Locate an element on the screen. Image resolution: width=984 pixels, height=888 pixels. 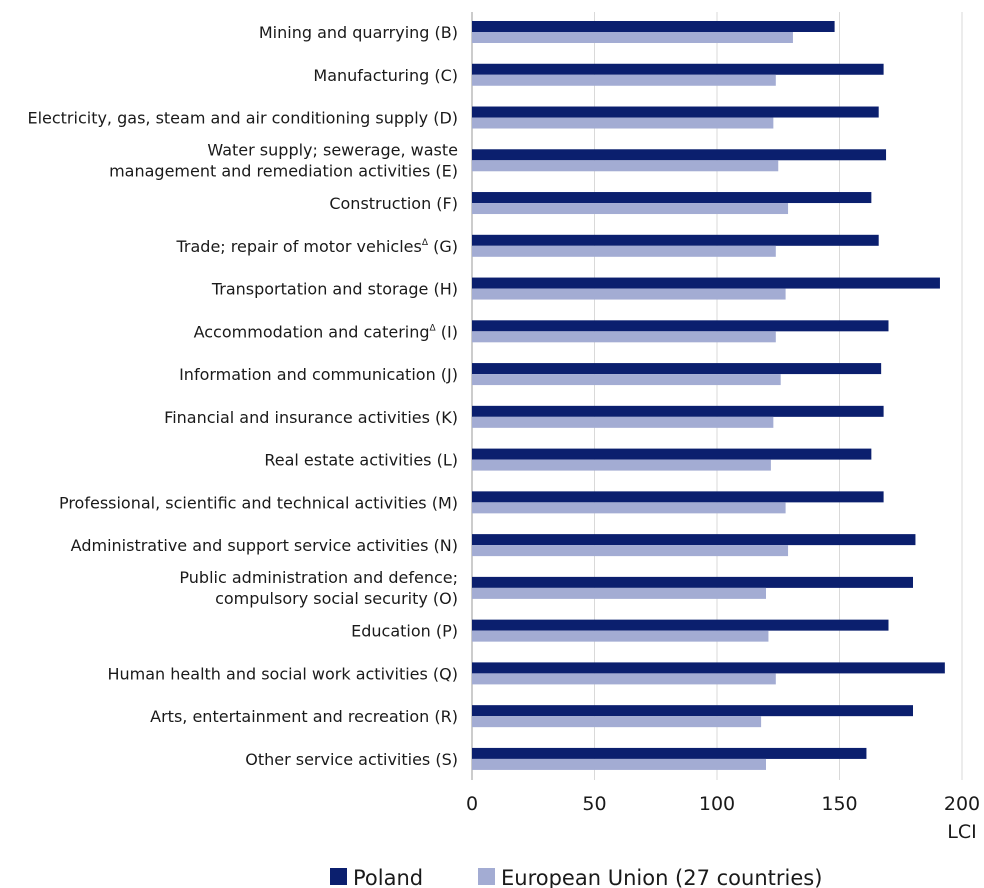
x-tick-label-200: 200 is located at coordinates (962, 804).